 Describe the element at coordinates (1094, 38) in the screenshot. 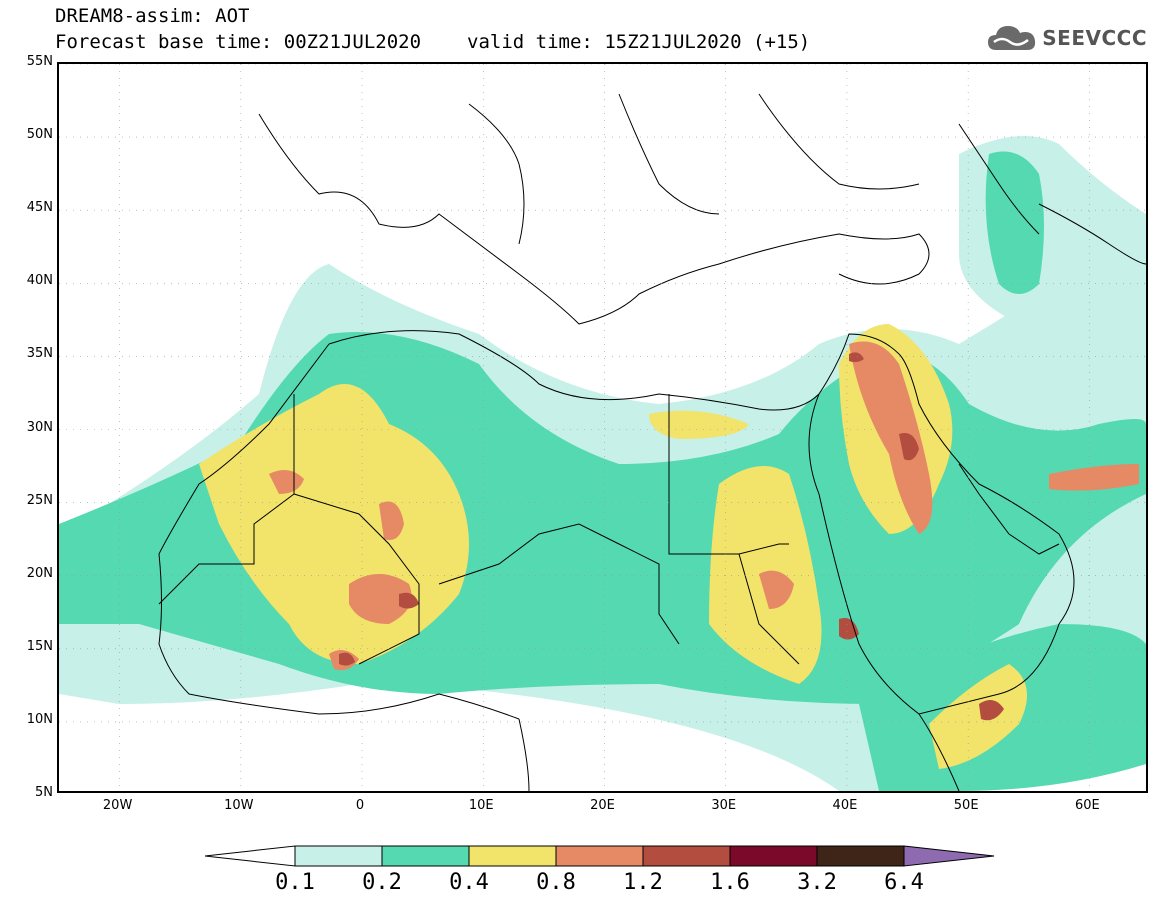

I see `logo-text: SEEVCCC` at that location.